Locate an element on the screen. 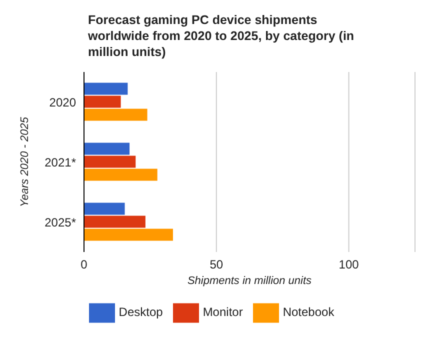  legend-label: Notebook is located at coordinates (308, 312).